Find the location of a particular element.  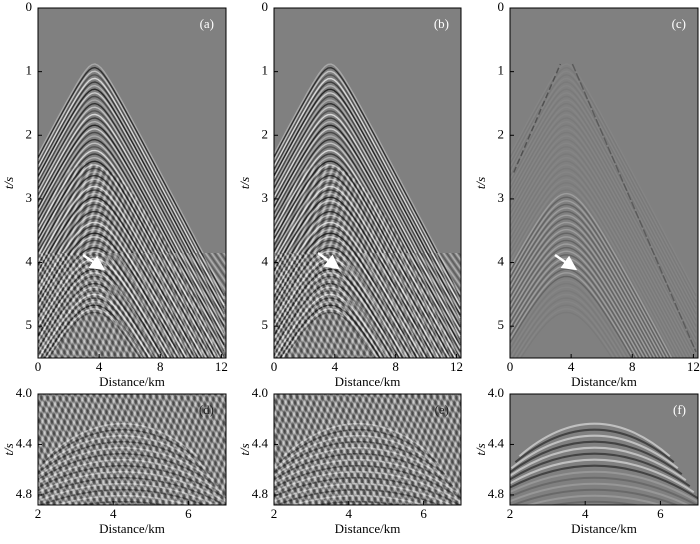

panel-label: (b) is located at coordinates (441, 23).